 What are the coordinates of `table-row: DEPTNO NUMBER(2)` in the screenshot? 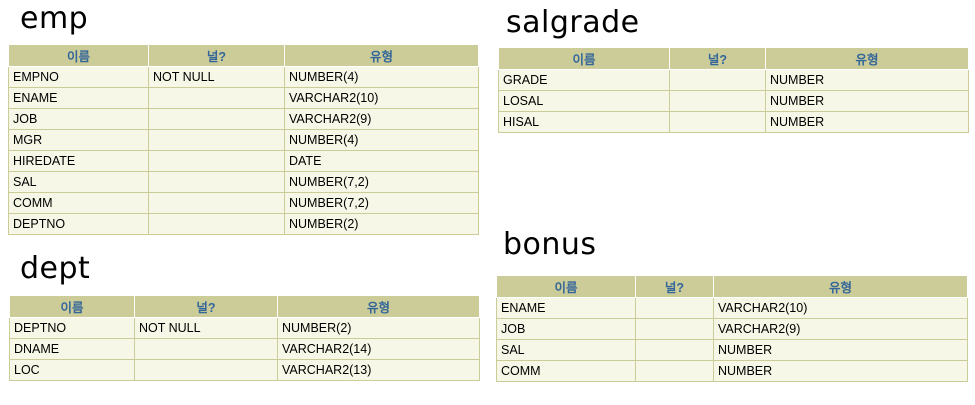 It's located at (243, 224).